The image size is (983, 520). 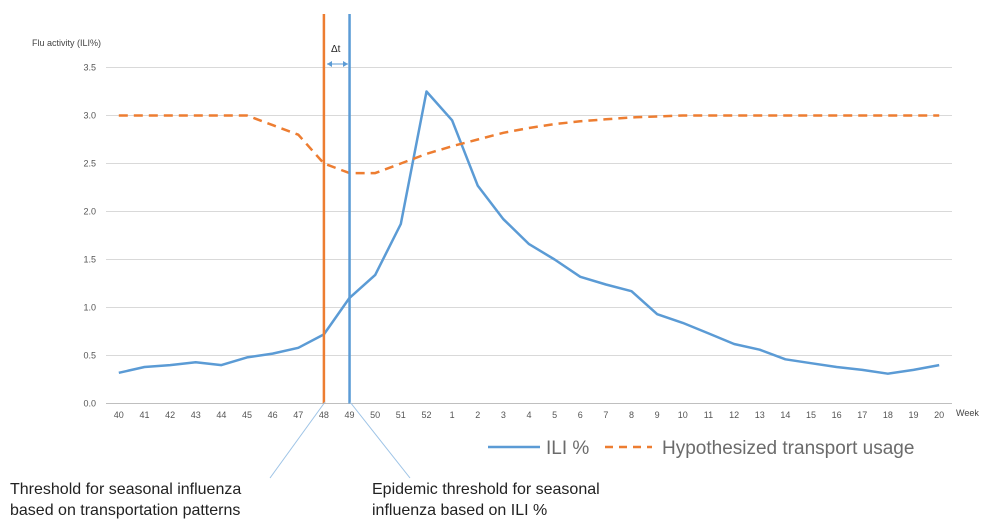 What do you see at coordinates (297, 440) in the screenshot?
I see `pointer-transport-threshold` at bounding box center [297, 440].